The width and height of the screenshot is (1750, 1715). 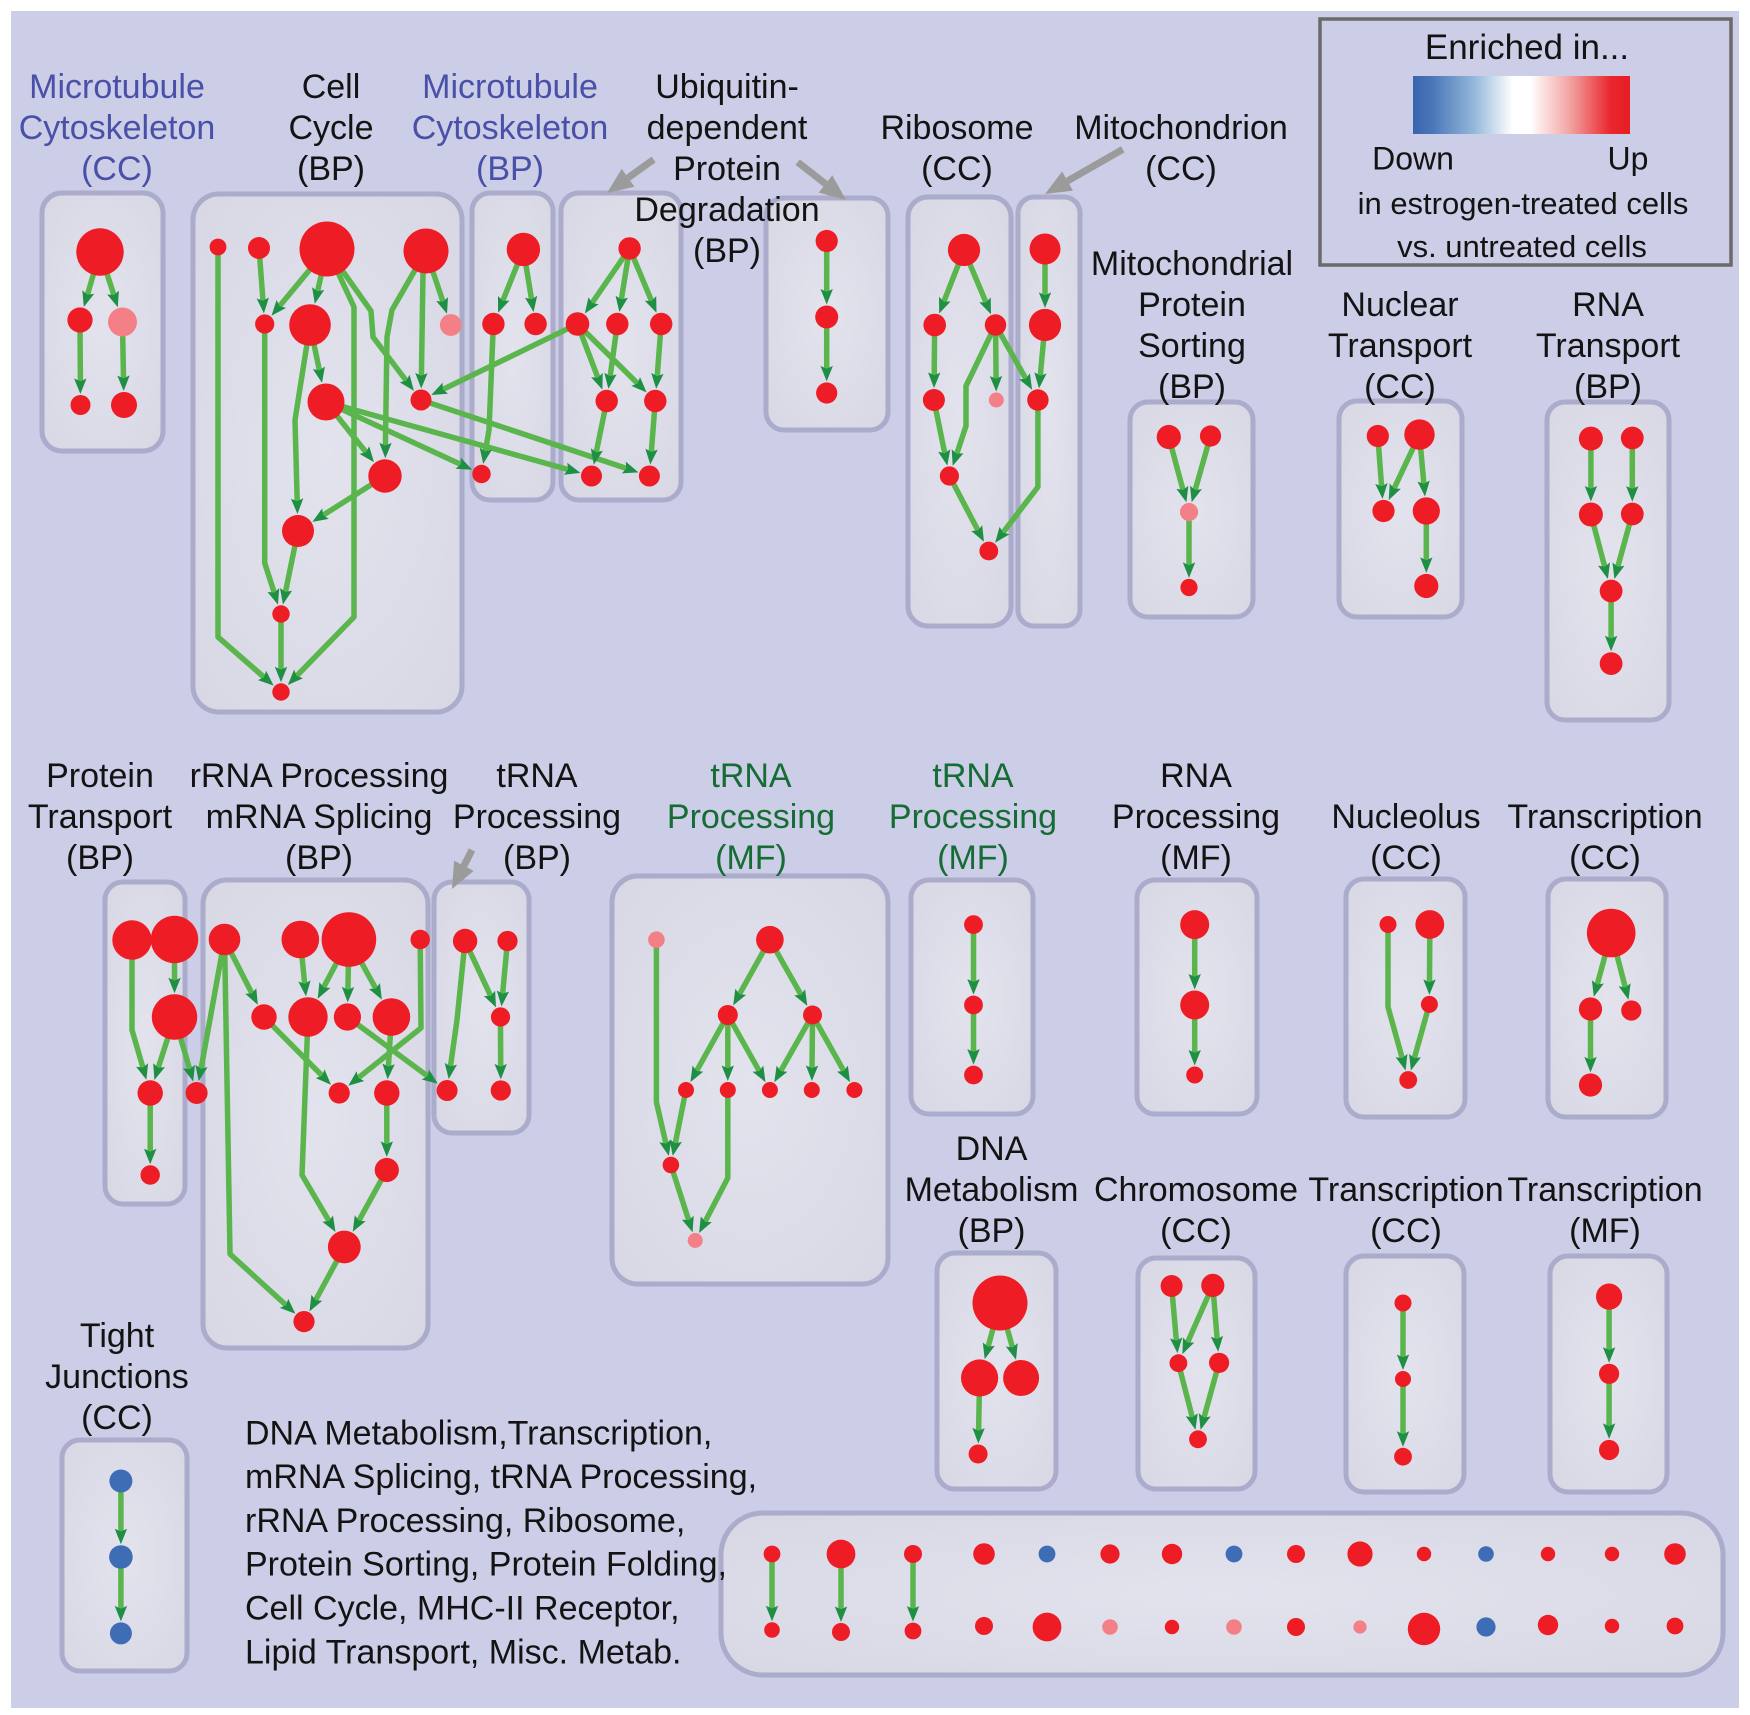 I want to click on svg-text: Cycle, so click(x=330, y=128).